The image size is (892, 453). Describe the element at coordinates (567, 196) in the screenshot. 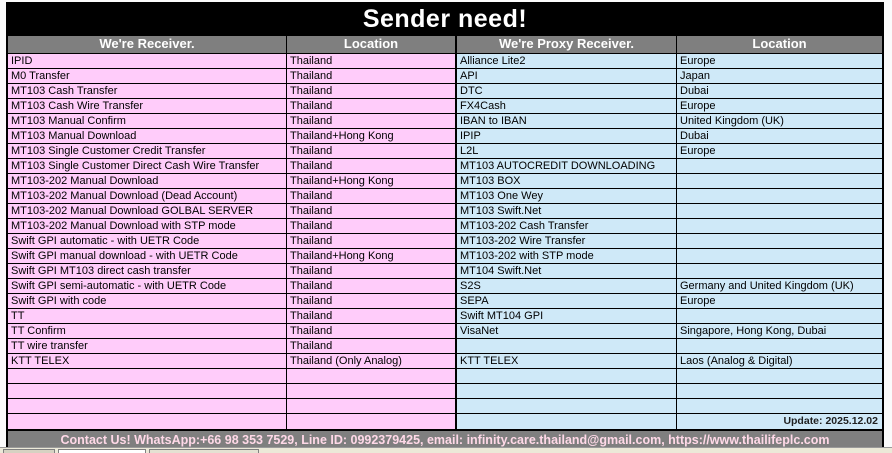

I see `table-cell: MT103 One Wey` at that location.